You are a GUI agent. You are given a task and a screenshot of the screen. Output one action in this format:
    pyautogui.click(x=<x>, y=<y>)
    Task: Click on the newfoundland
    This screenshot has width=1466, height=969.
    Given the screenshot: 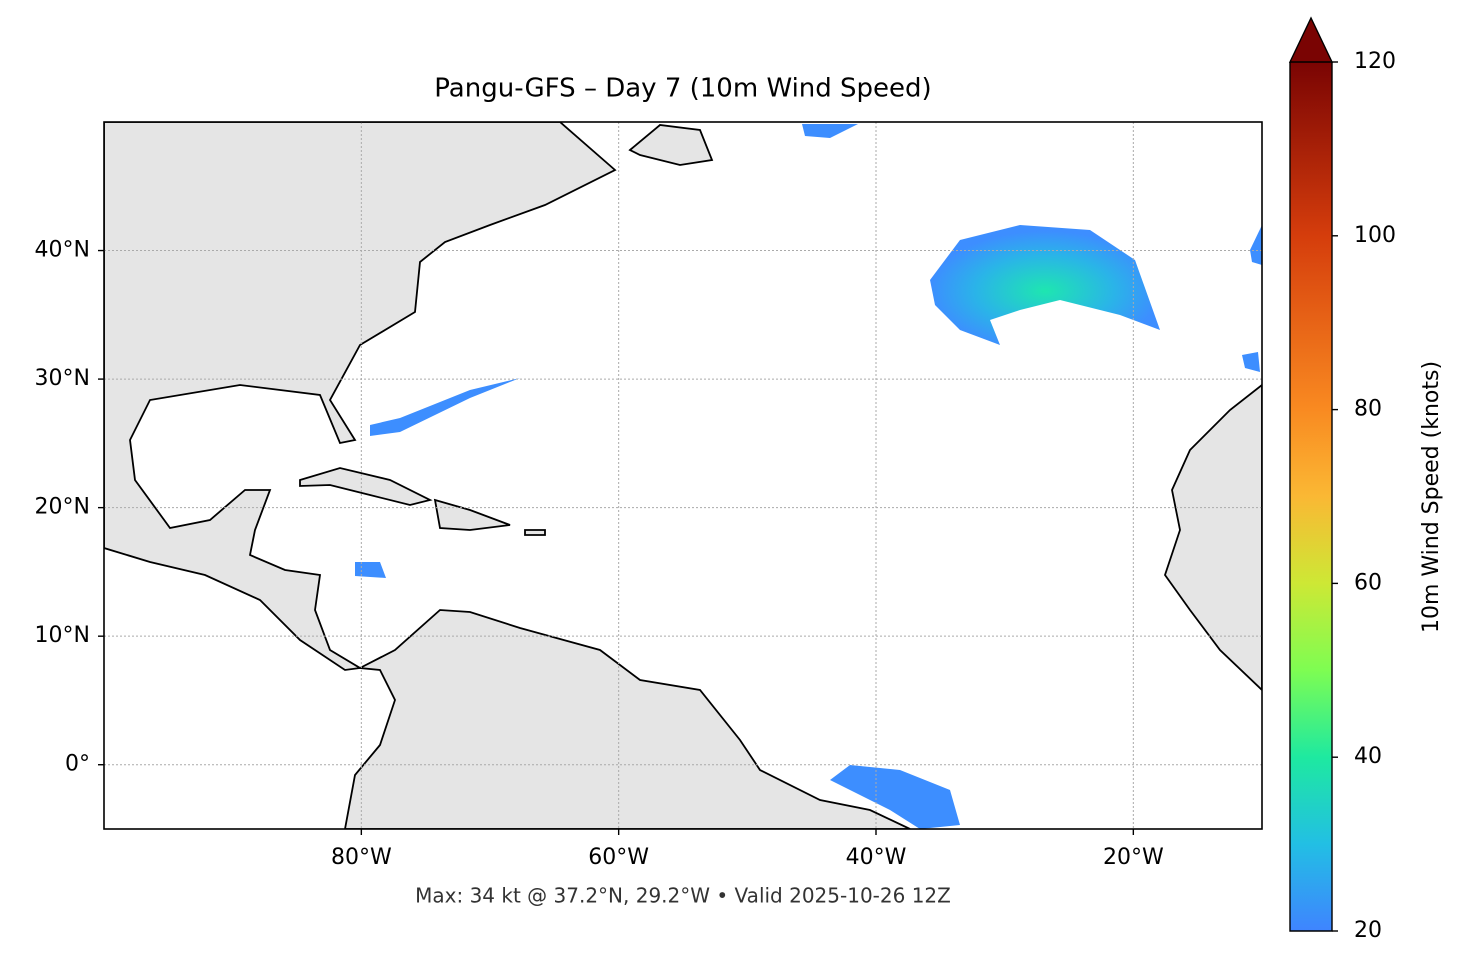 What is the action you would take?
    pyautogui.click(x=671, y=145)
    